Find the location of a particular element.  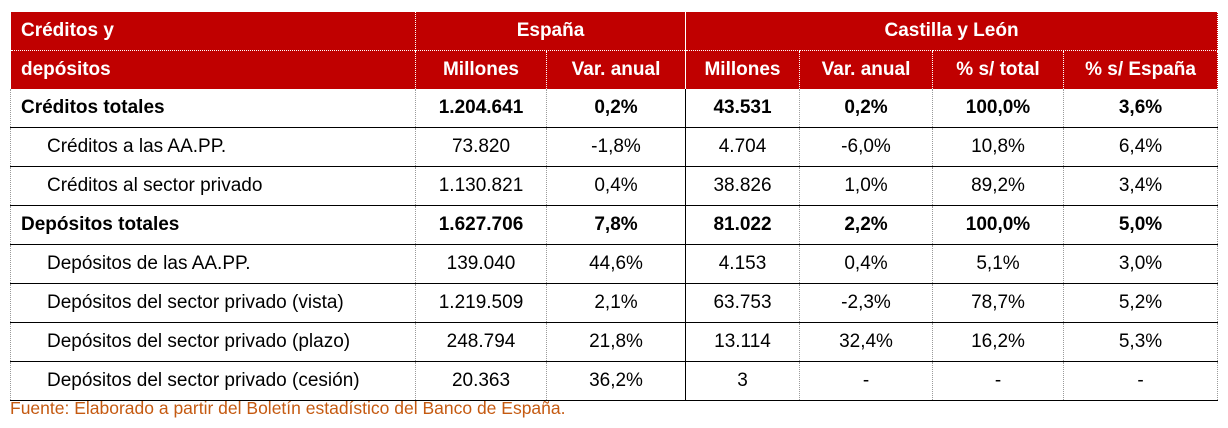

cell-cyl-millones: 43.531 is located at coordinates (742, 108).